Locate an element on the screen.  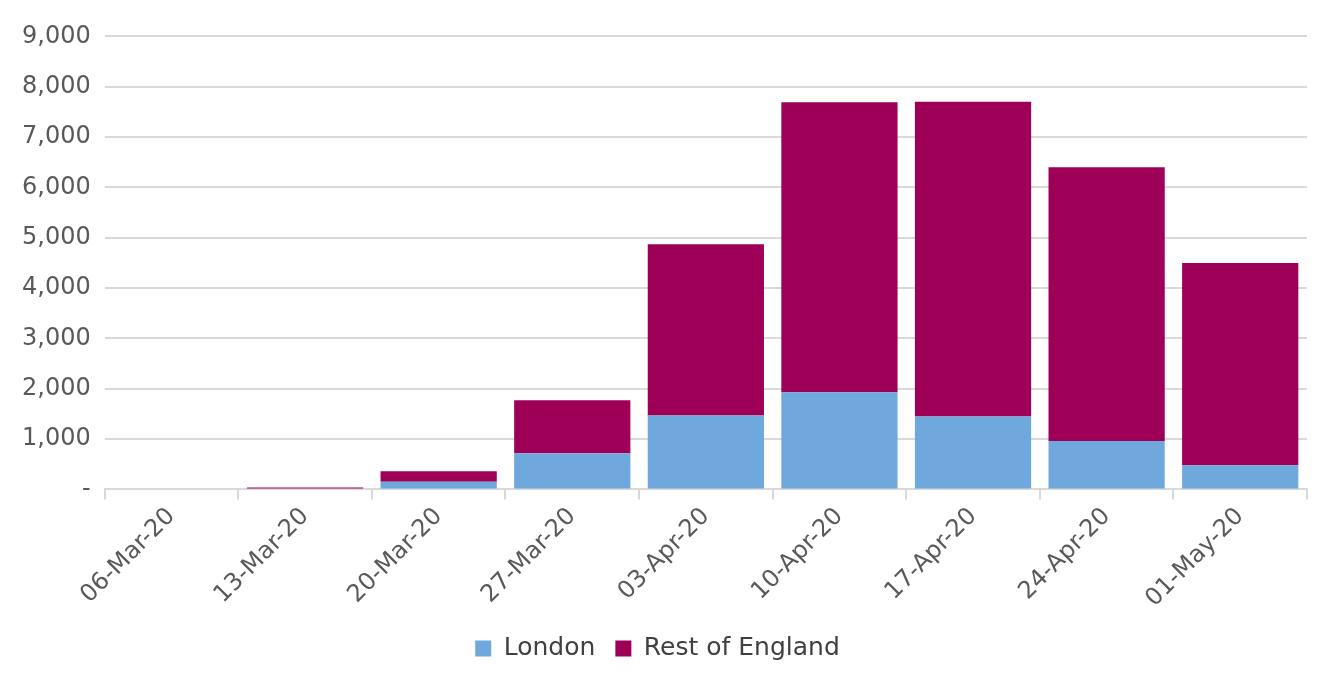
y-tick-label: - is located at coordinates (86, 487).